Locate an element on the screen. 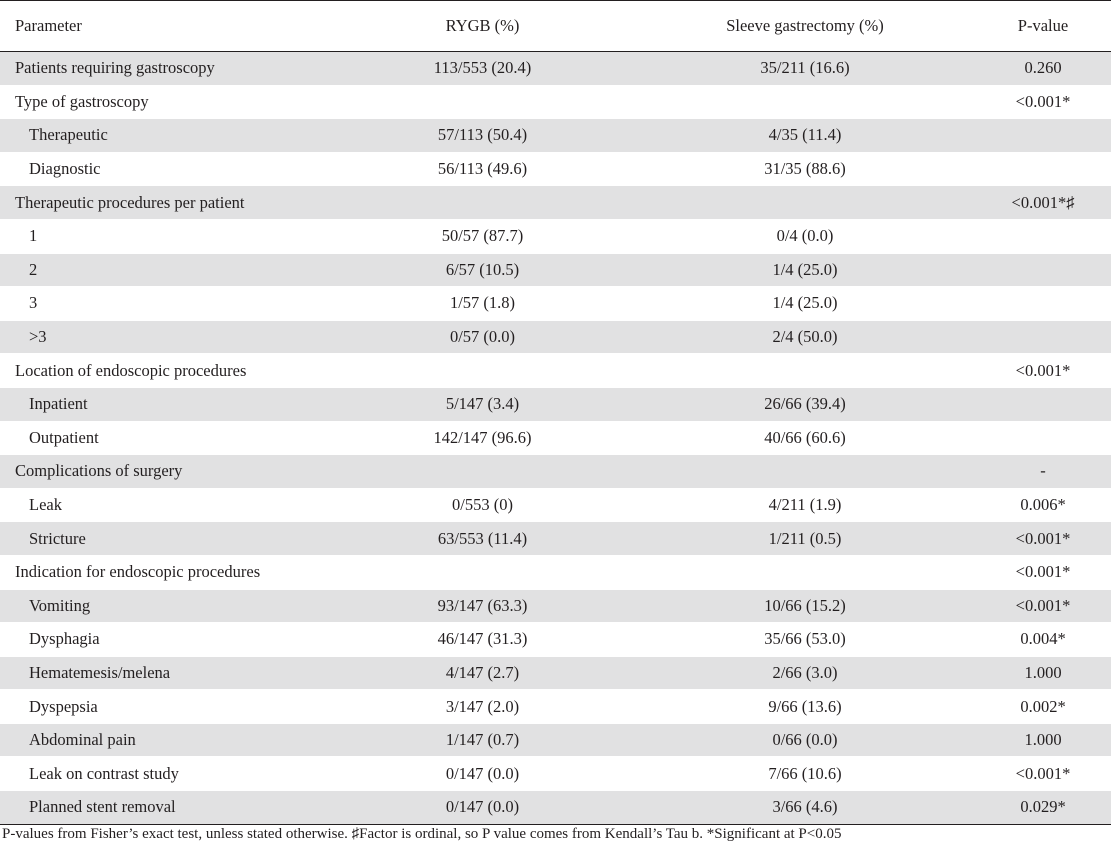  table-row: Location of endoscopic procedures <0.001* is located at coordinates (555, 370).